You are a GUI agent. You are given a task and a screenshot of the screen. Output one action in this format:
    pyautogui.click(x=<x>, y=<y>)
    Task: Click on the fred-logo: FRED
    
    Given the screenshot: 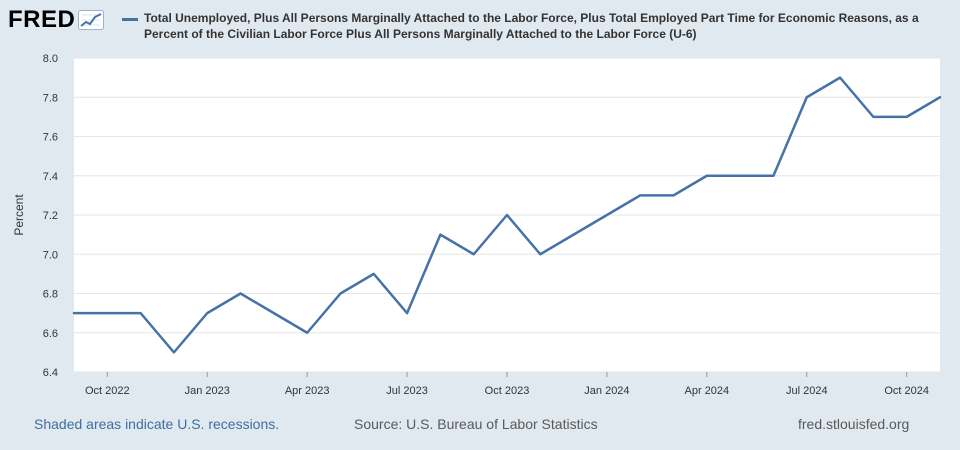 What is the action you would take?
    pyautogui.click(x=56, y=20)
    